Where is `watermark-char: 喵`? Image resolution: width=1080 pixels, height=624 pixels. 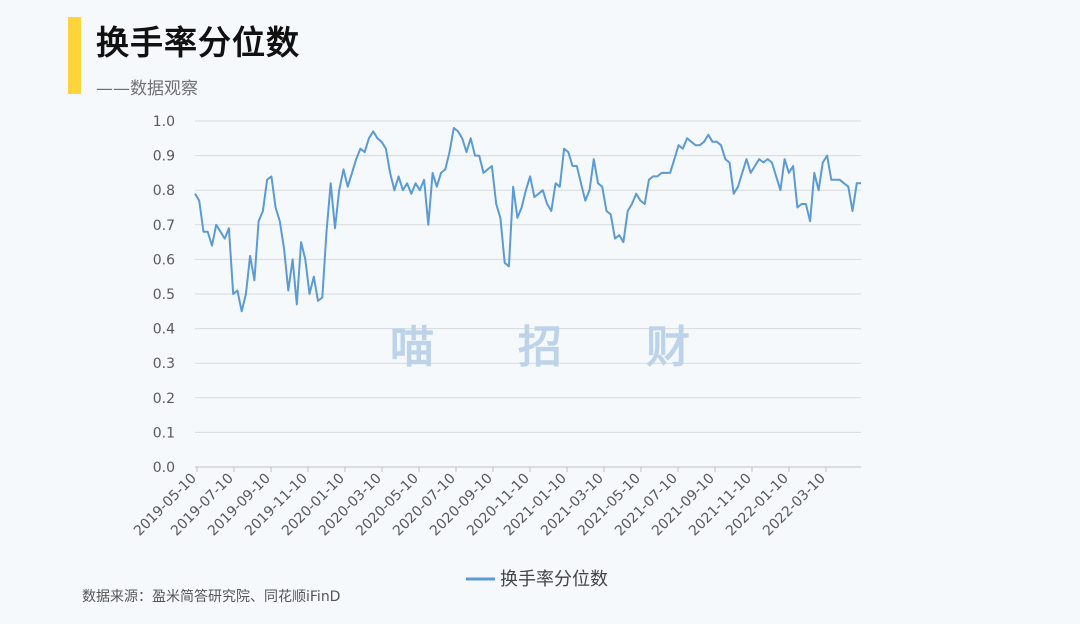
watermark-char: 喵 is located at coordinates (412, 347).